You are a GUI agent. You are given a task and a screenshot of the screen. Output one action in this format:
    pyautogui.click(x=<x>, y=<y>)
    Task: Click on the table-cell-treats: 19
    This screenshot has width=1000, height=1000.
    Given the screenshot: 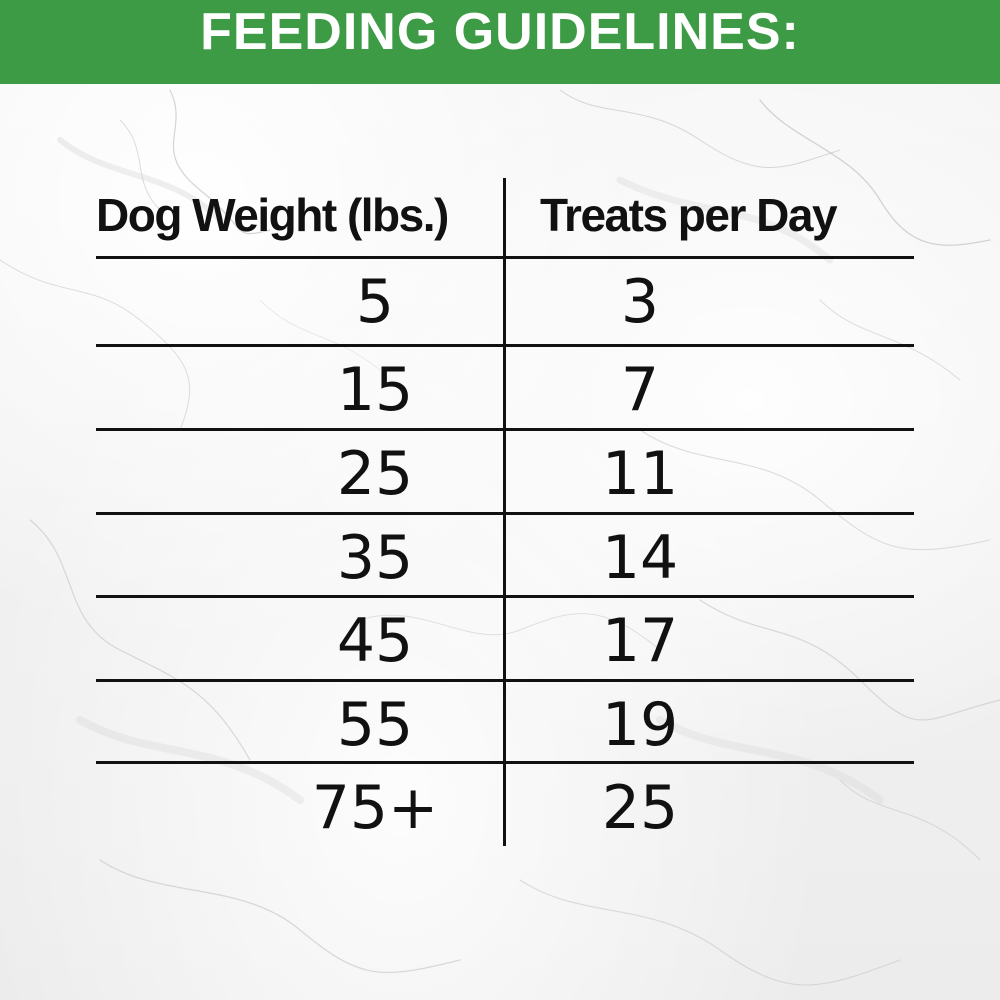 What is the action you would take?
    pyautogui.click(x=640, y=725)
    